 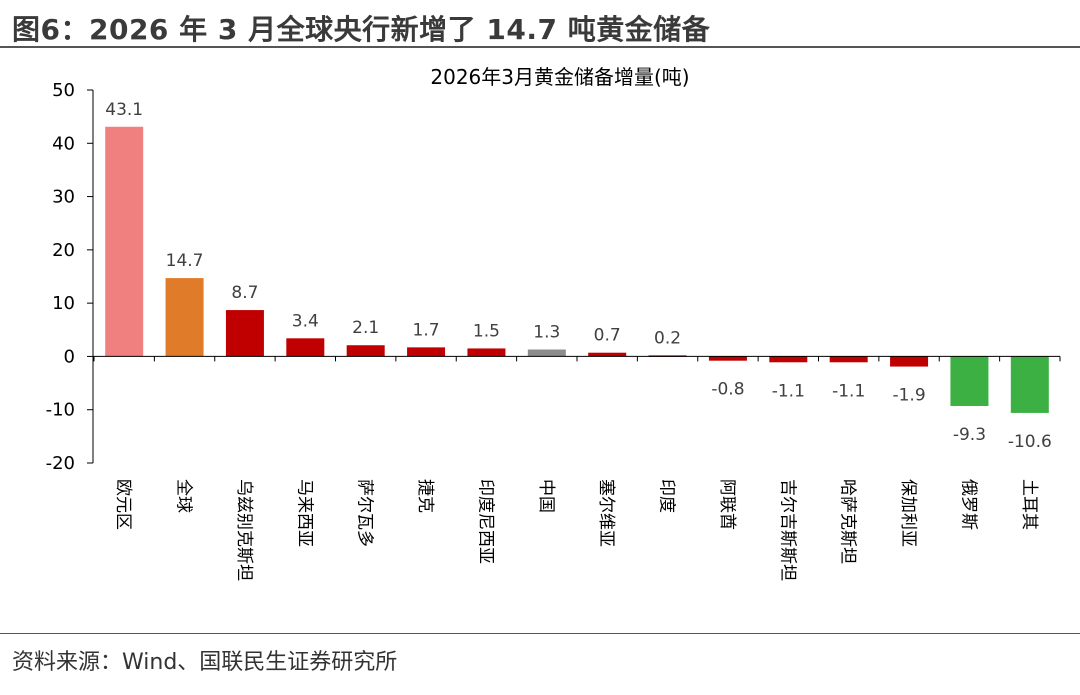 What do you see at coordinates (485, 521) in the screenshot?
I see `category-label: 印度尼西亚` at bounding box center [485, 521].